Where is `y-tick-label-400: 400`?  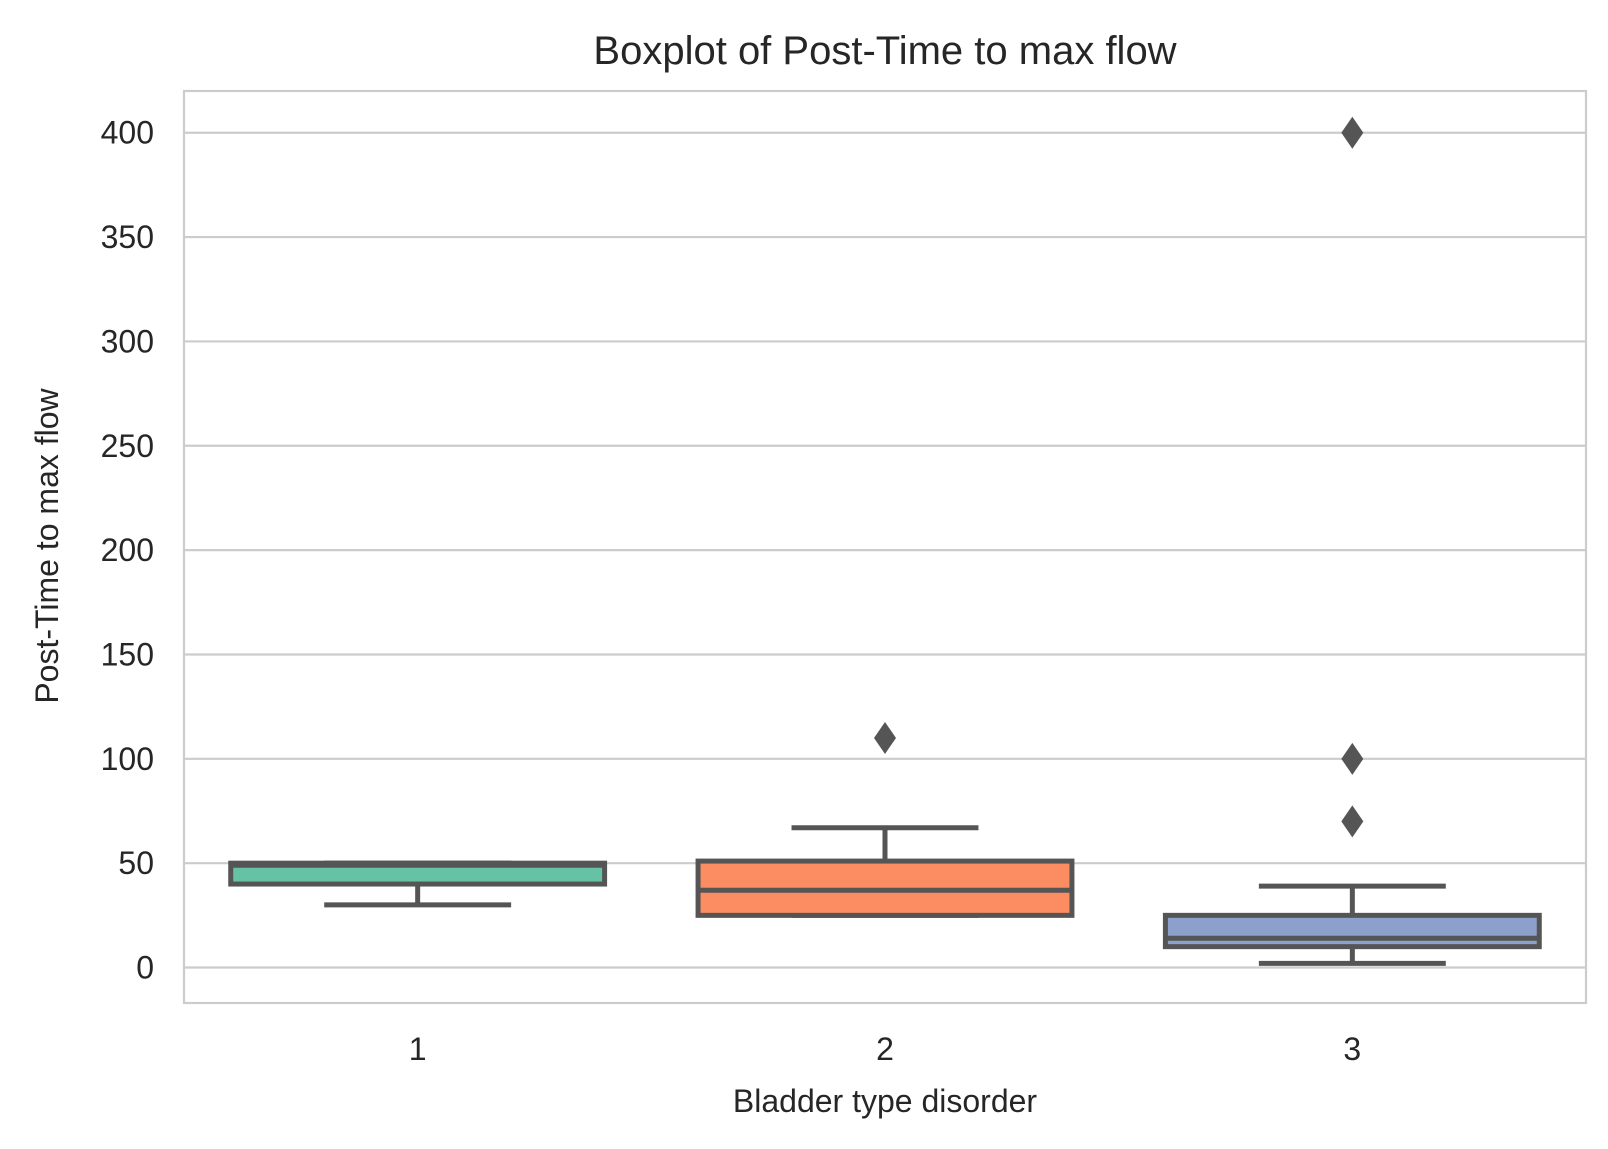 y-tick-label-400: 400 is located at coordinates (127, 133).